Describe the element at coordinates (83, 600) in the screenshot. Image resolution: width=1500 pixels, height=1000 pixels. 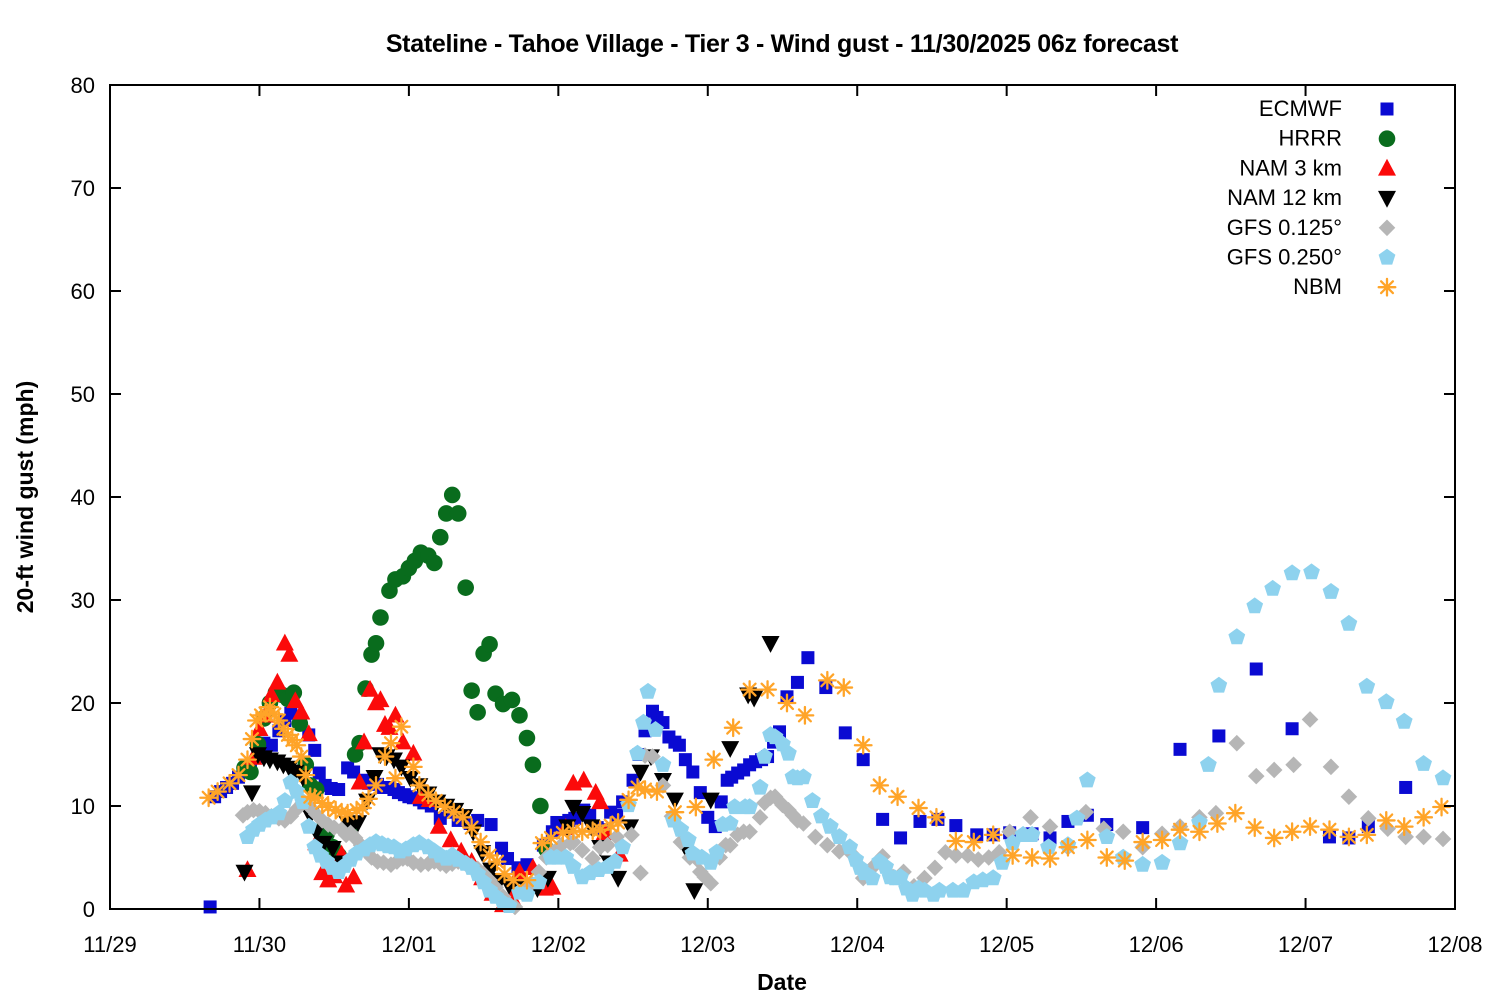
I see `y-tick-label: 30` at that location.